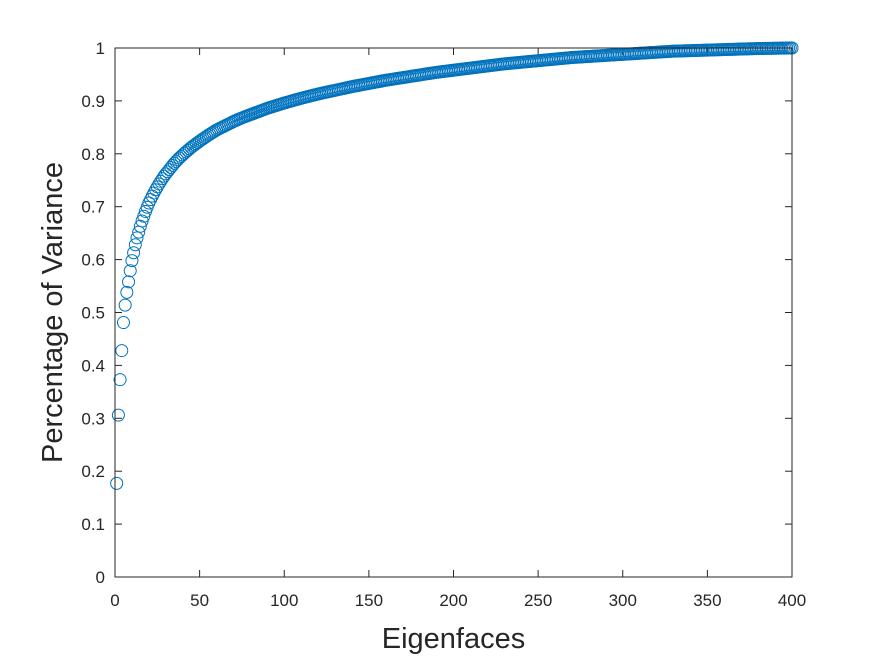 Image resolution: width=875 pixels, height=661 pixels. I want to click on y-tick-label: 0.8, so click(93, 154).